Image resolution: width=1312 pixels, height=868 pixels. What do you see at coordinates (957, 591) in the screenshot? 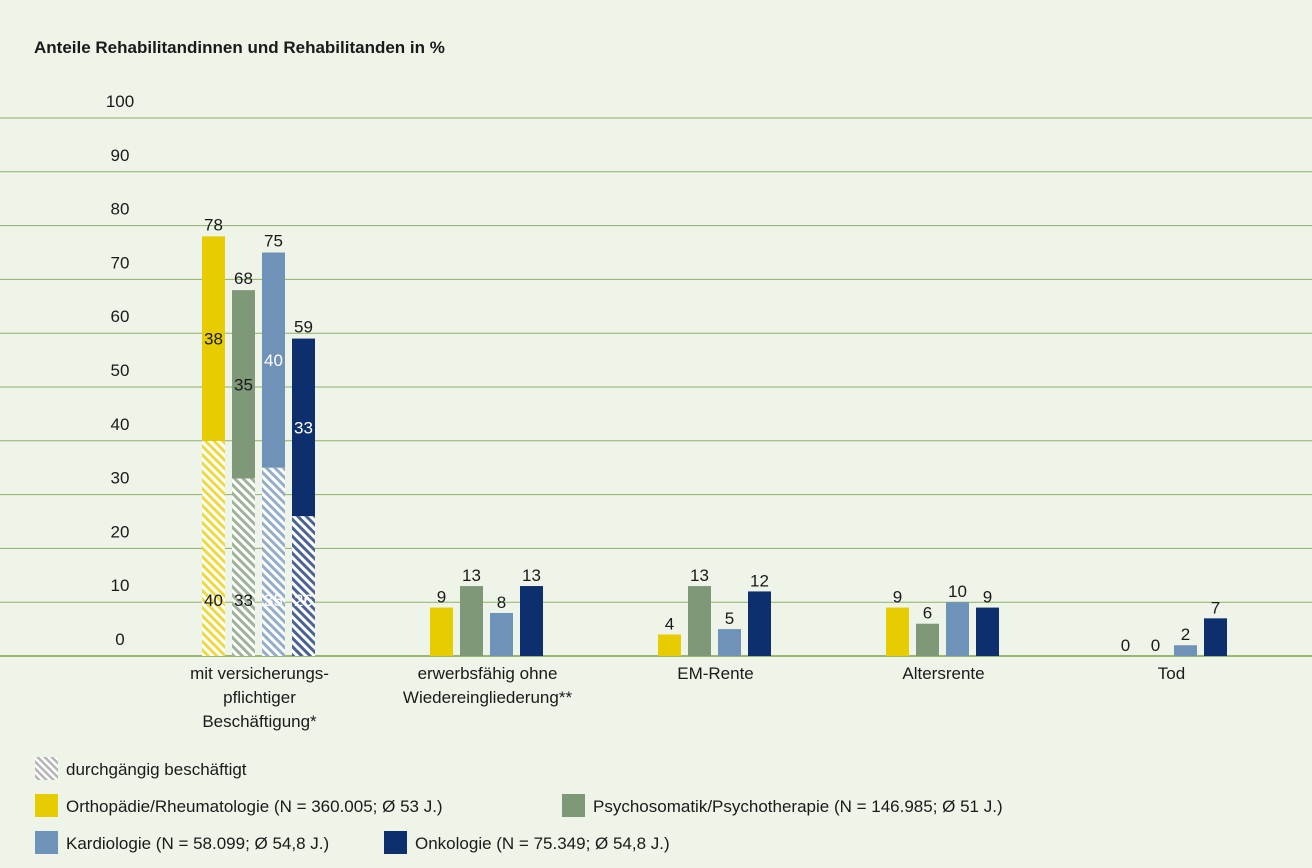
I see `bar-value-label: 10` at bounding box center [957, 591].